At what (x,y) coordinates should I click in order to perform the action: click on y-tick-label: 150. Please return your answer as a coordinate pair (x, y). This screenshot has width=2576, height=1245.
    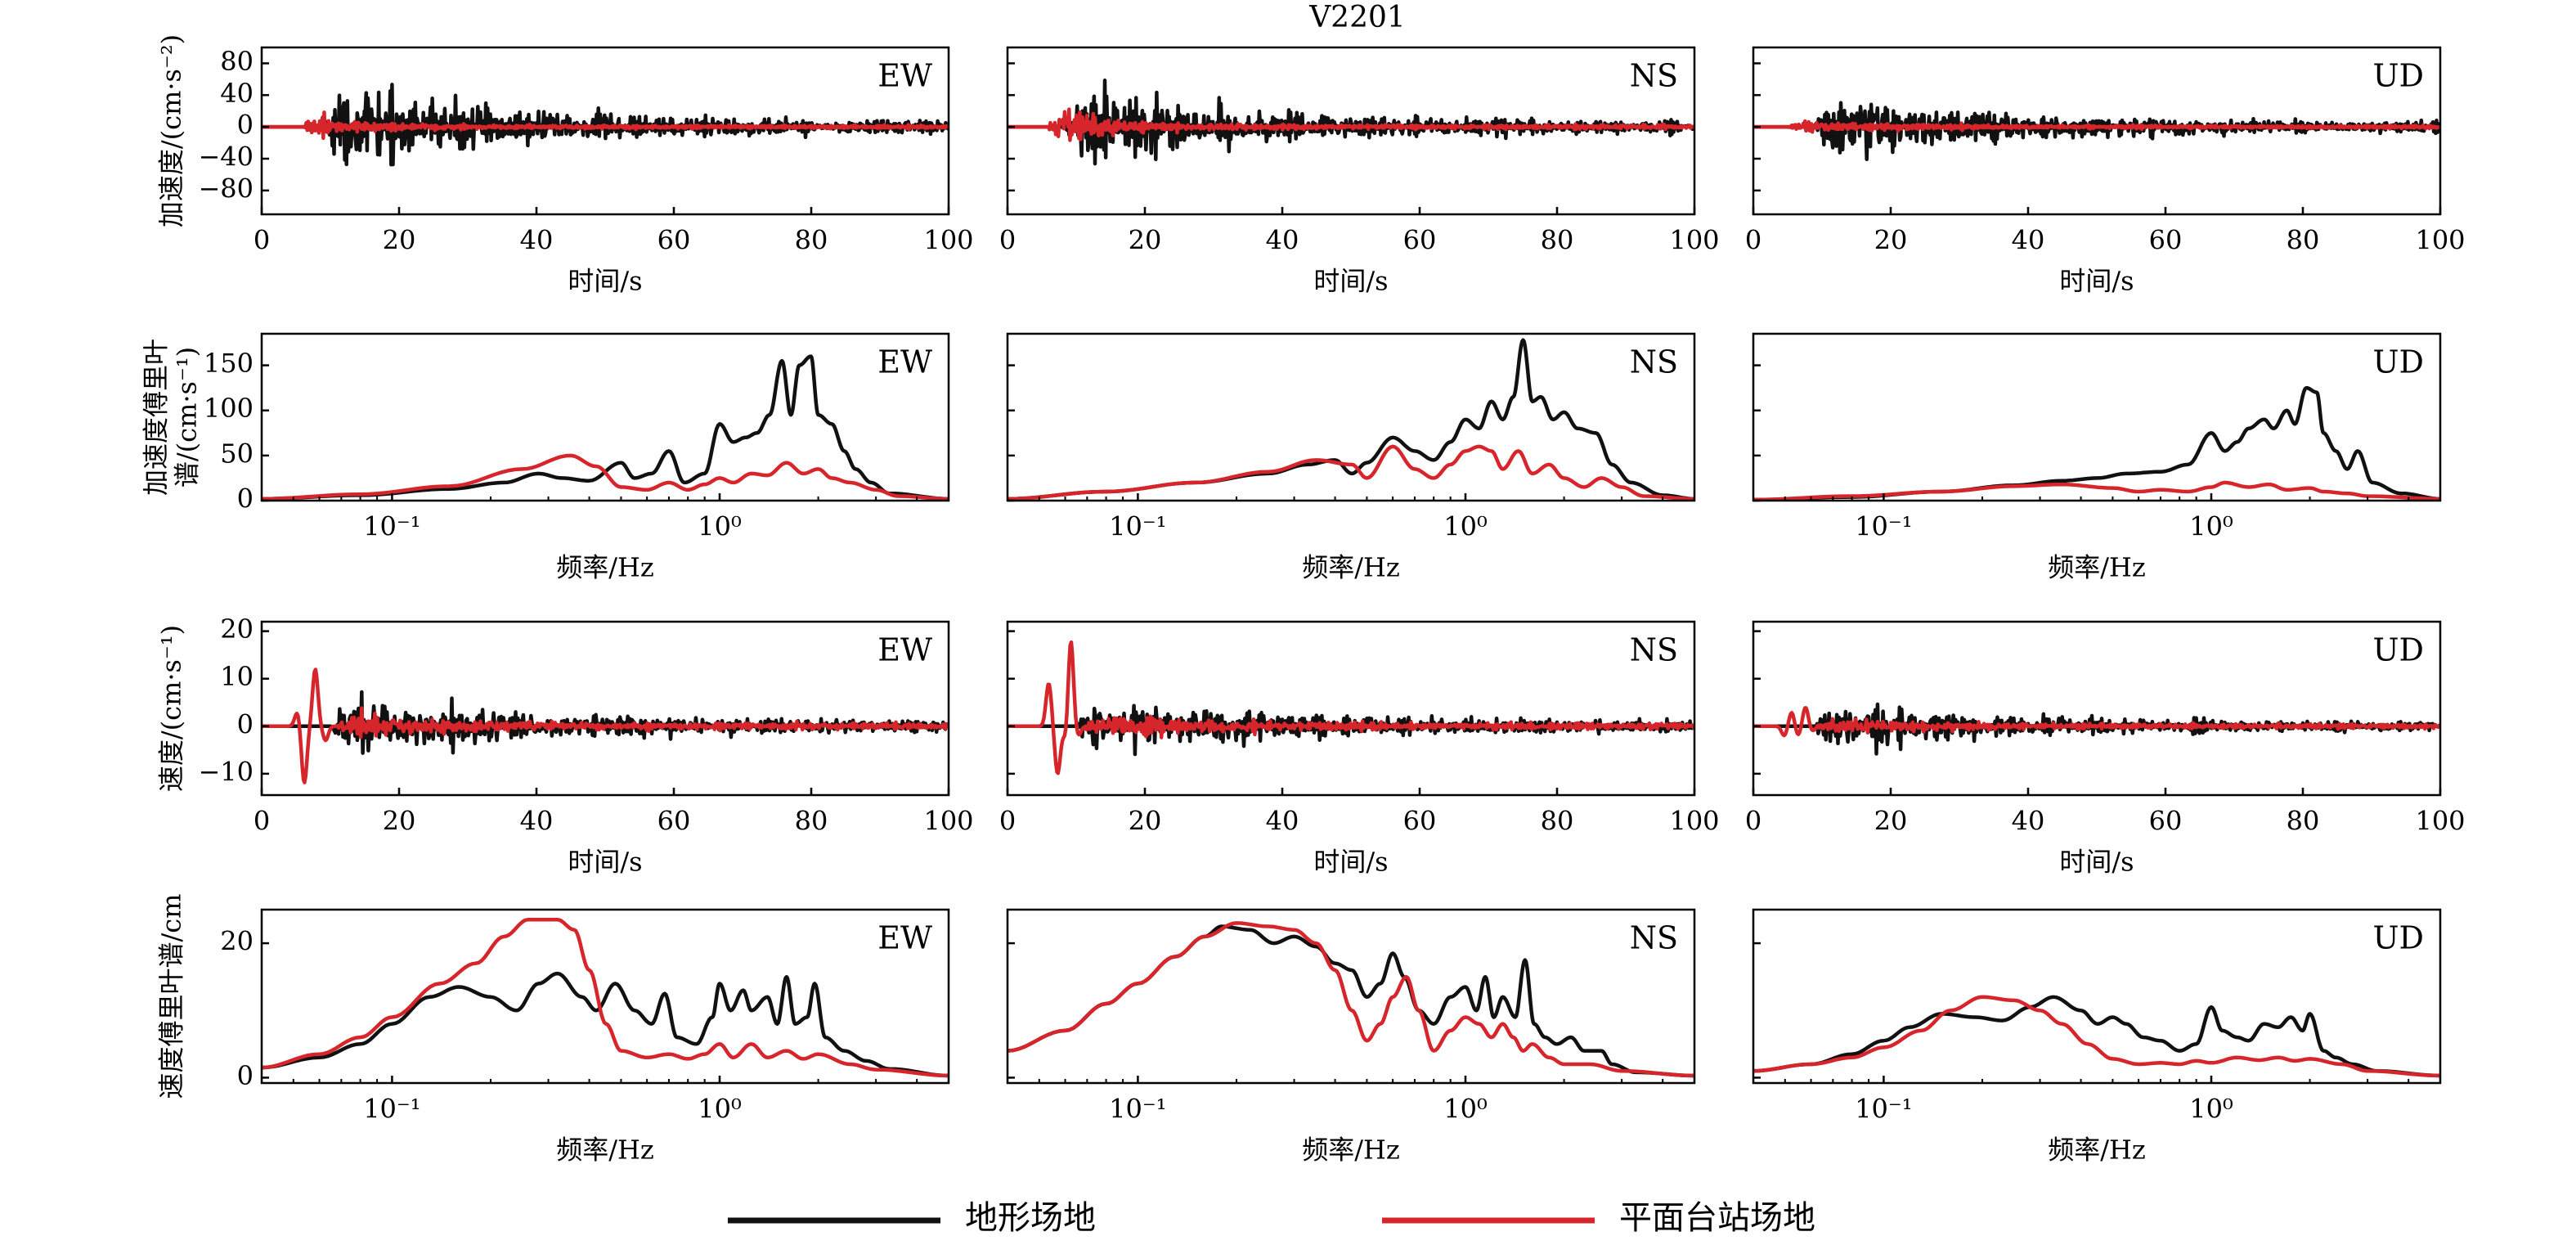
    Looking at the image, I should click on (229, 363).